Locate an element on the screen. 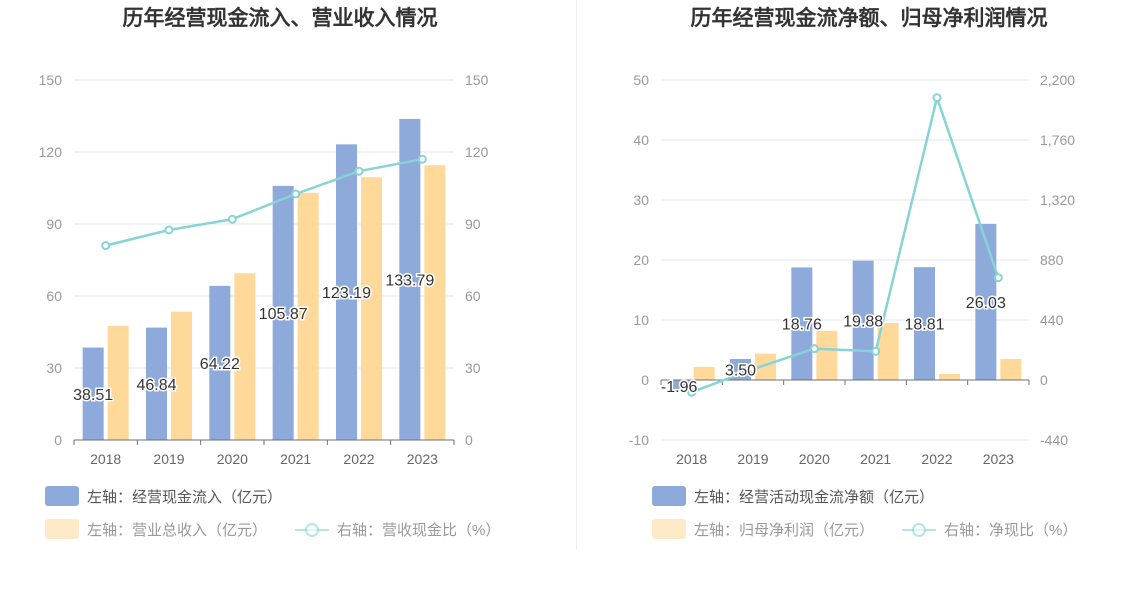 The image size is (1148, 594). left-axis-tick-label: 10 is located at coordinates (641, 320).